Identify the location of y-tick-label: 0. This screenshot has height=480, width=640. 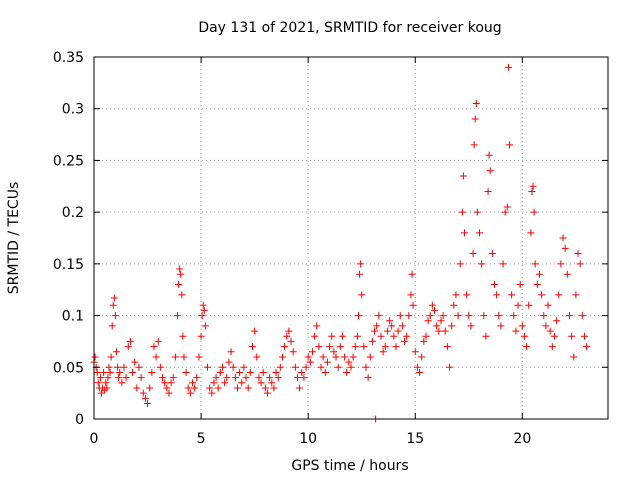
(79, 420).